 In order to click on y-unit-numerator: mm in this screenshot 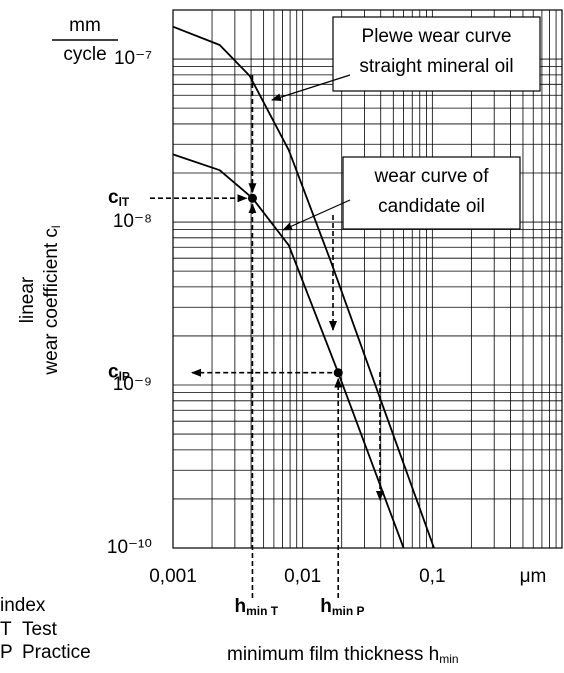, I will do `click(85, 25)`.